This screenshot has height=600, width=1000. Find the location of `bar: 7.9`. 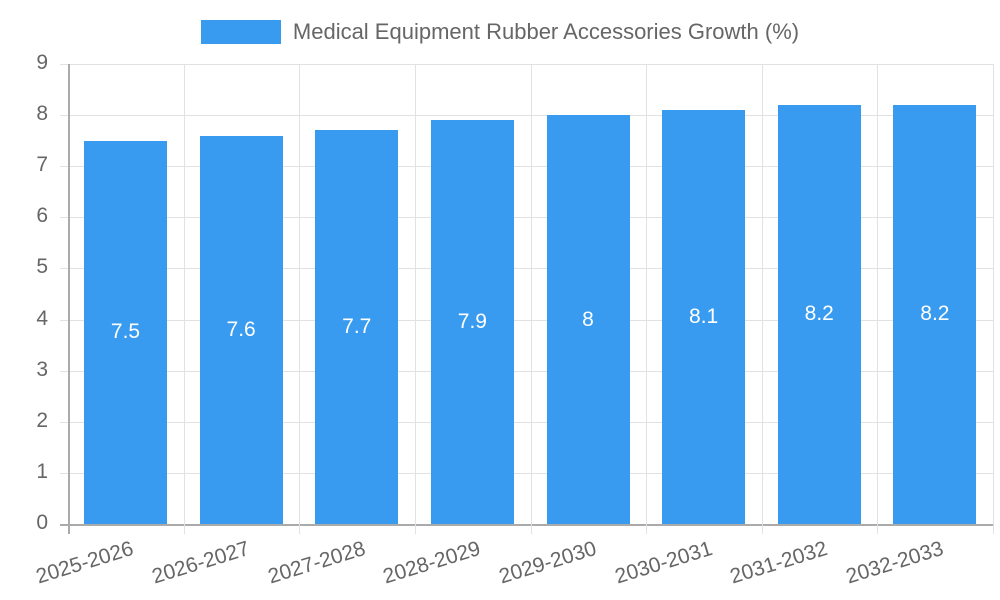

bar: 7.9 is located at coordinates (472, 322).